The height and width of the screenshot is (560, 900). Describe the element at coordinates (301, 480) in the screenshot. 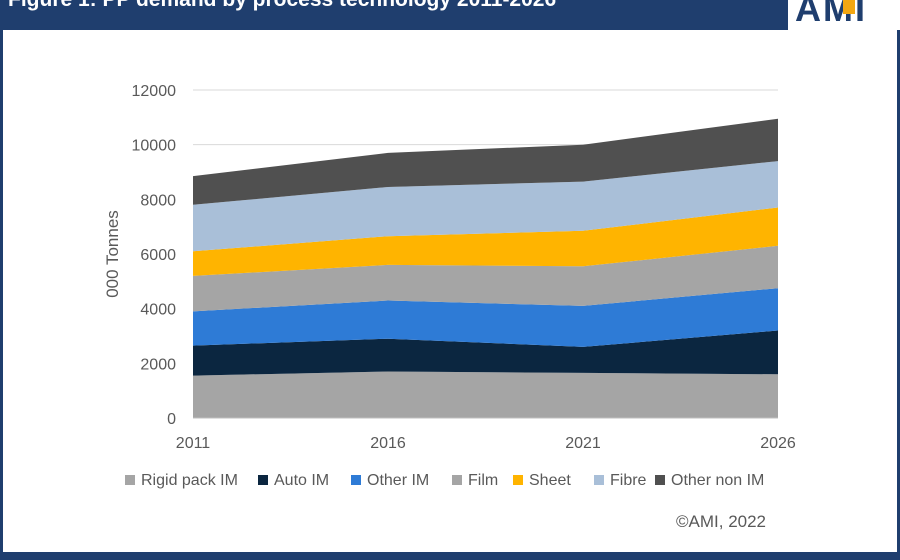

I see `legend-label: Auto IM` at that location.